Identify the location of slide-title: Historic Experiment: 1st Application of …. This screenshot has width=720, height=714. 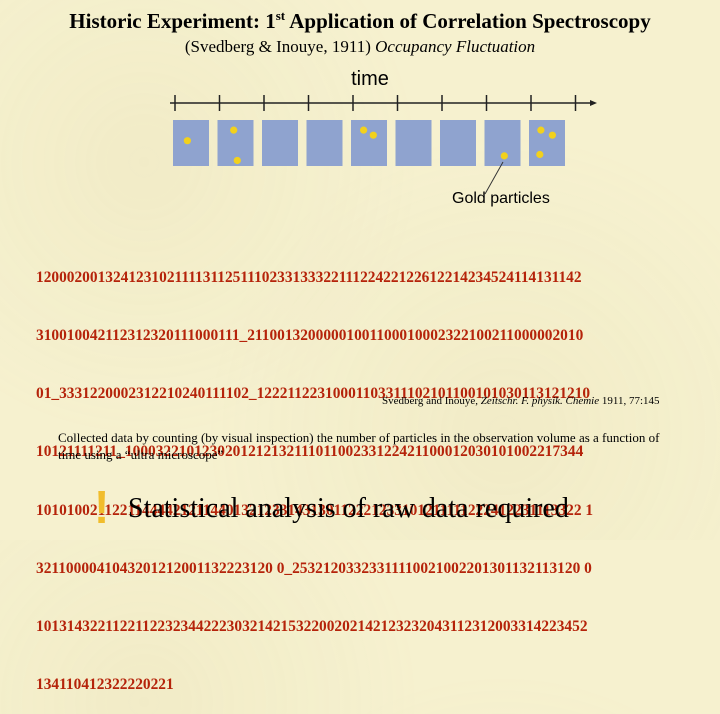
(360, 21).